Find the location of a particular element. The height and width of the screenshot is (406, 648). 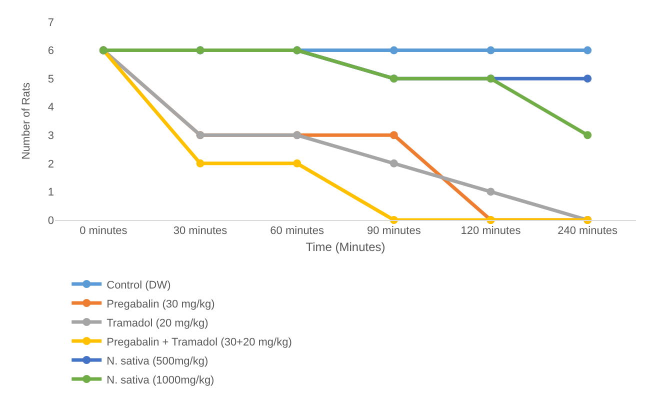

y-tick-label: 7 is located at coordinates (51, 22).